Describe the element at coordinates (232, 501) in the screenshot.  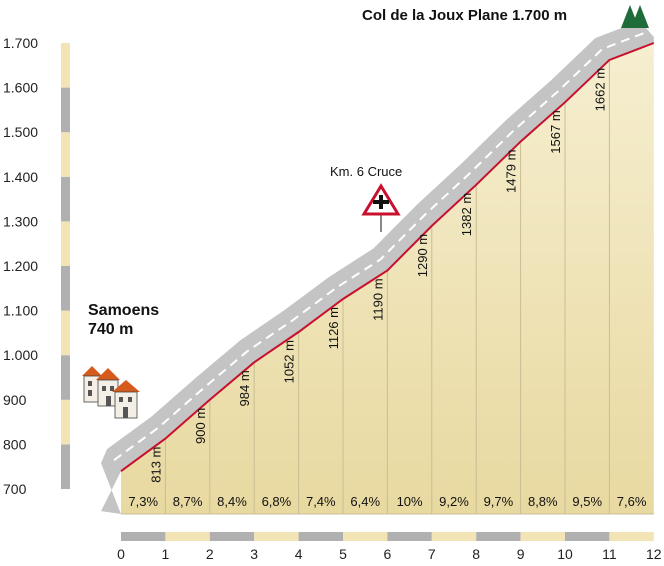
I see `gradient-label: 8,4%` at that location.